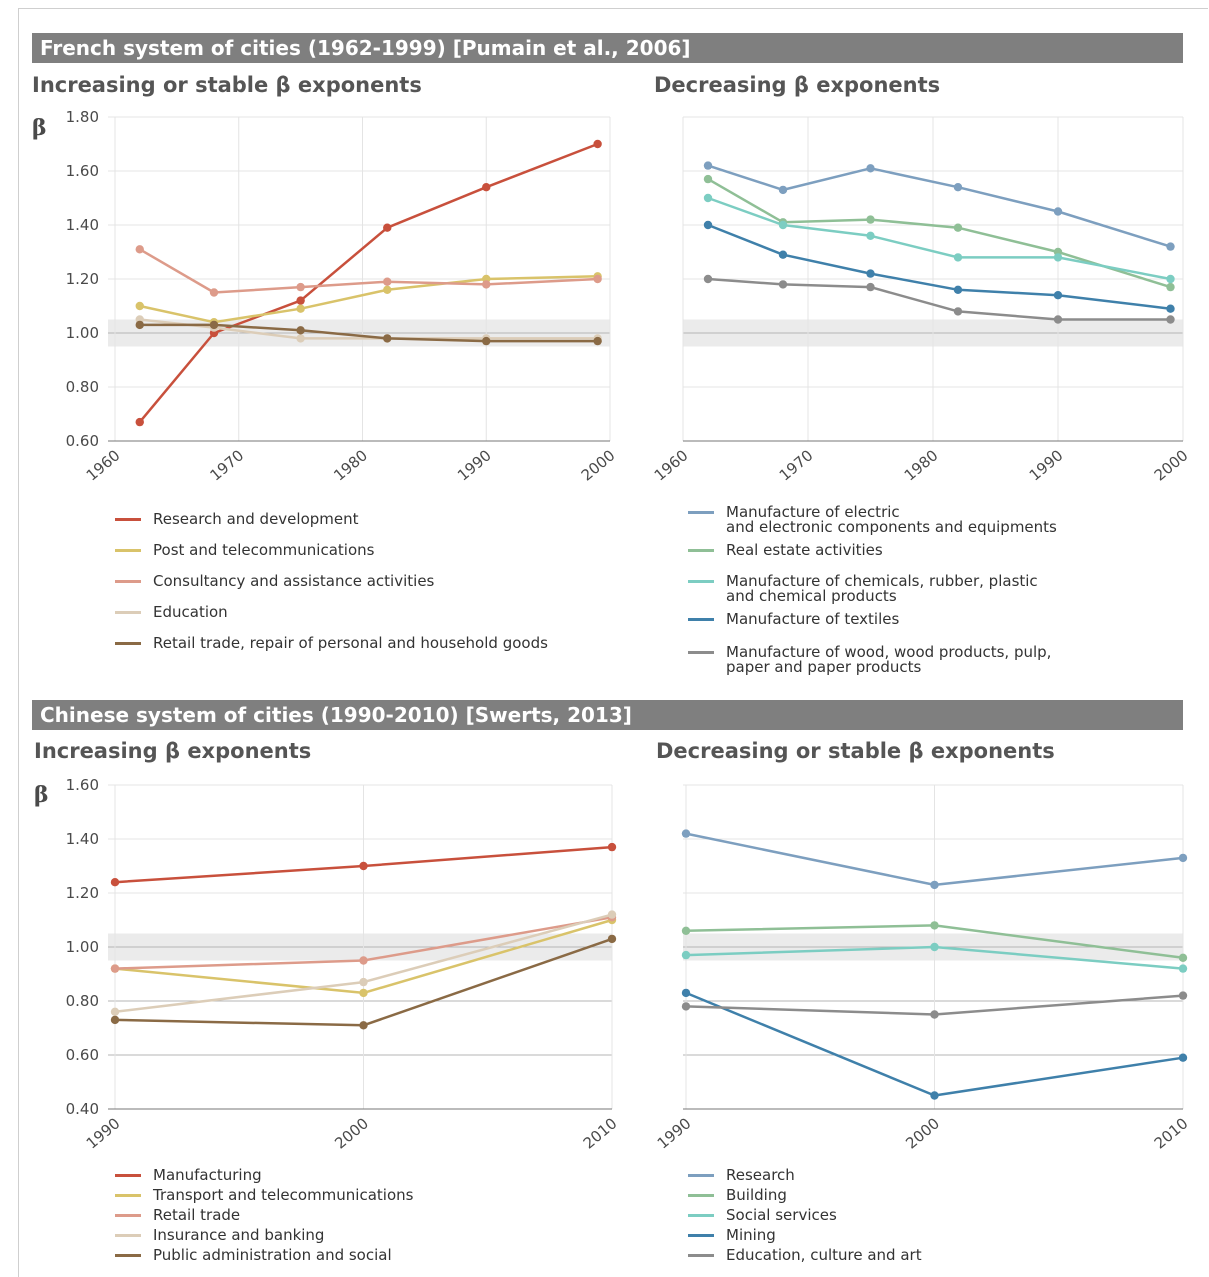  What do you see at coordinates (674, 1133) in the screenshot?
I see `x-tick-label: 1990` at bounding box center [674, 1133].